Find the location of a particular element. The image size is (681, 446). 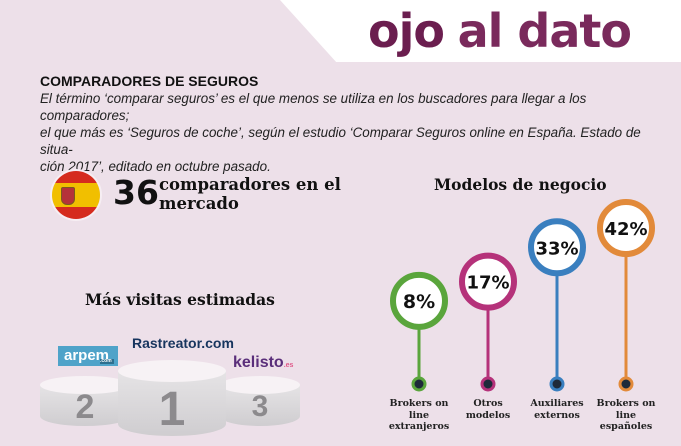

model-pin: 8% is located at coordinates (419, 331).